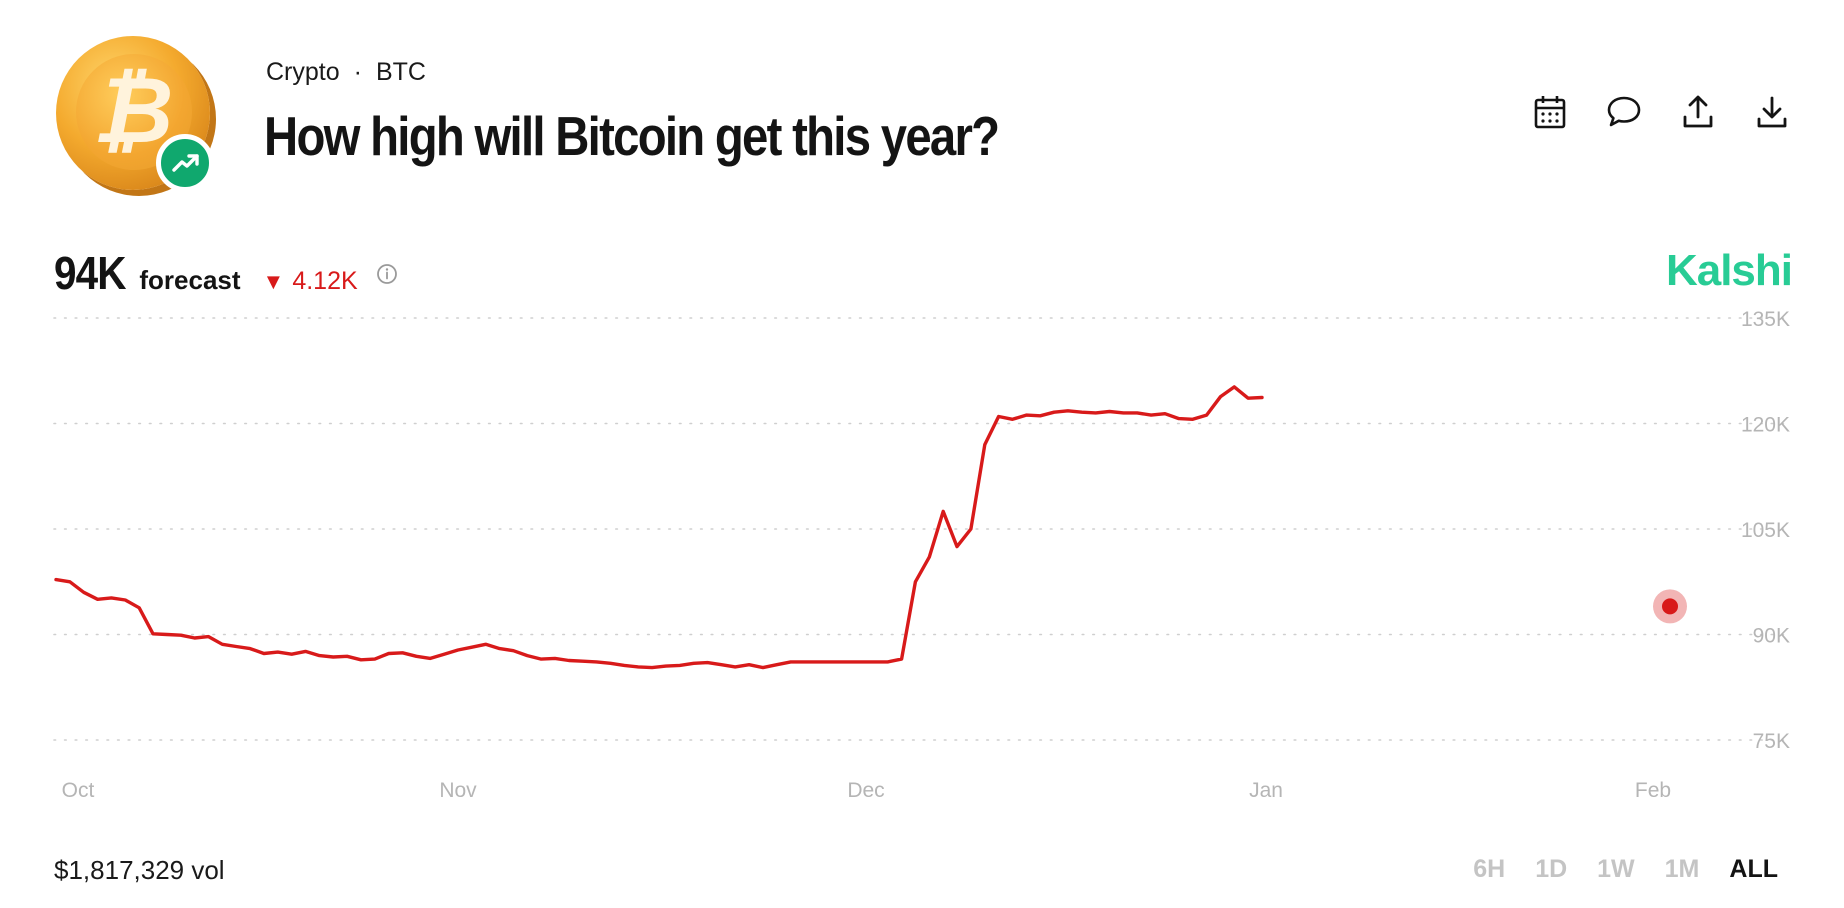 Image resolution: width=1844 pixels, height=908 pixels. What do you see at coordinates (1653, 790) in the screenshot?
I see `x-tick-label: Feb` at bounding box center [1653, 790].